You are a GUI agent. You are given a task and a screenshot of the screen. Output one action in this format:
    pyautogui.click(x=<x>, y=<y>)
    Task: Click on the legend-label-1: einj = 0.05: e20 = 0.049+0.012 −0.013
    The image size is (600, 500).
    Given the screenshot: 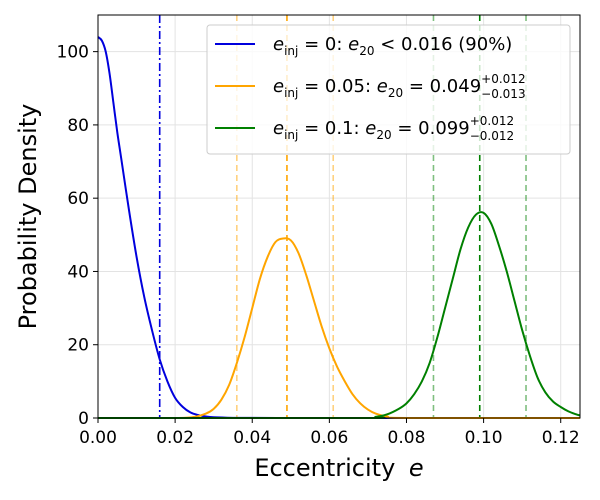 What is the action you would take?
    pyautogui.click(x=399, y=86)
    